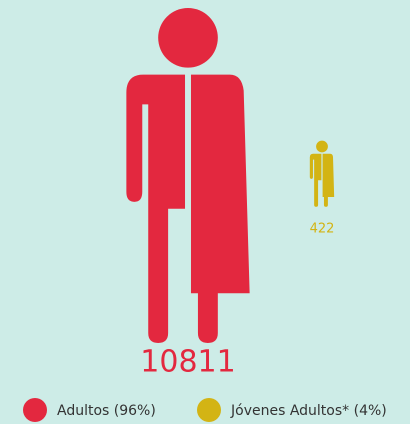 This screenshot has width=410, height=424. Describe the element at coordinates (322, 228) in the screenshot. I see `value-label: 422` at that location.